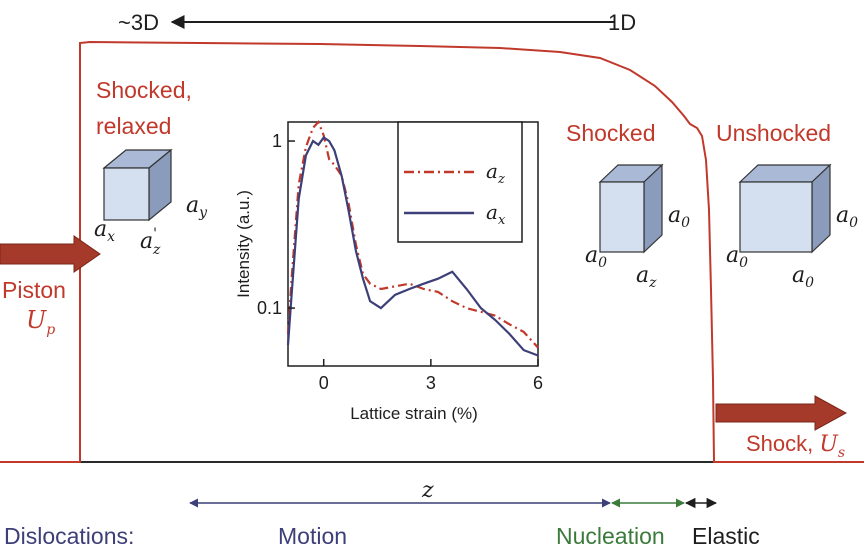 This screenshot has width=864, height=555. Describe the element at coordinates (496, 214) in the screenshot. I see `legend-label-ax: ax` at that location.